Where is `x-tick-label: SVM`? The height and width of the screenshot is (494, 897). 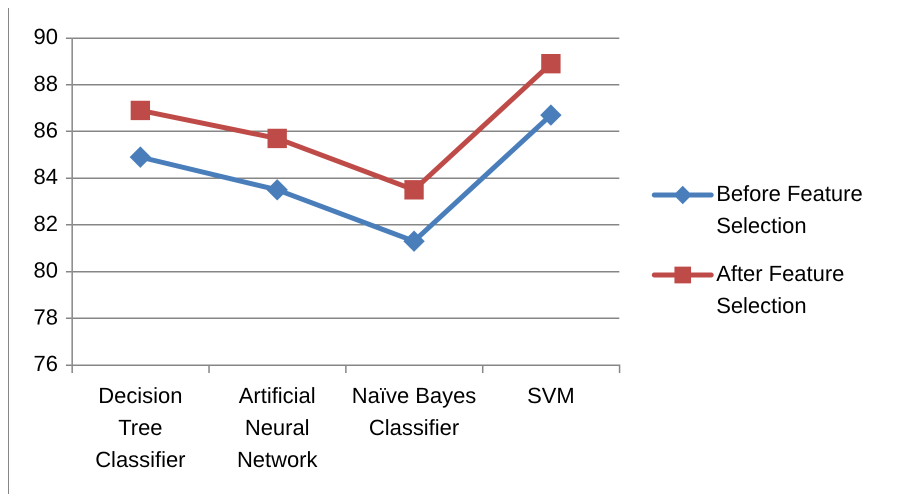 x-tick-label: SVM is located at coordinates (551, 395).